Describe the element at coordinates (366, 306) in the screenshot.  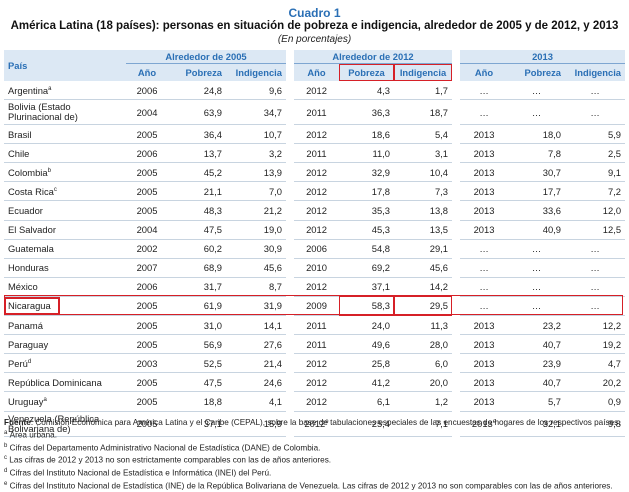
I see `cell-poverty-2012: 58,3` at that location.